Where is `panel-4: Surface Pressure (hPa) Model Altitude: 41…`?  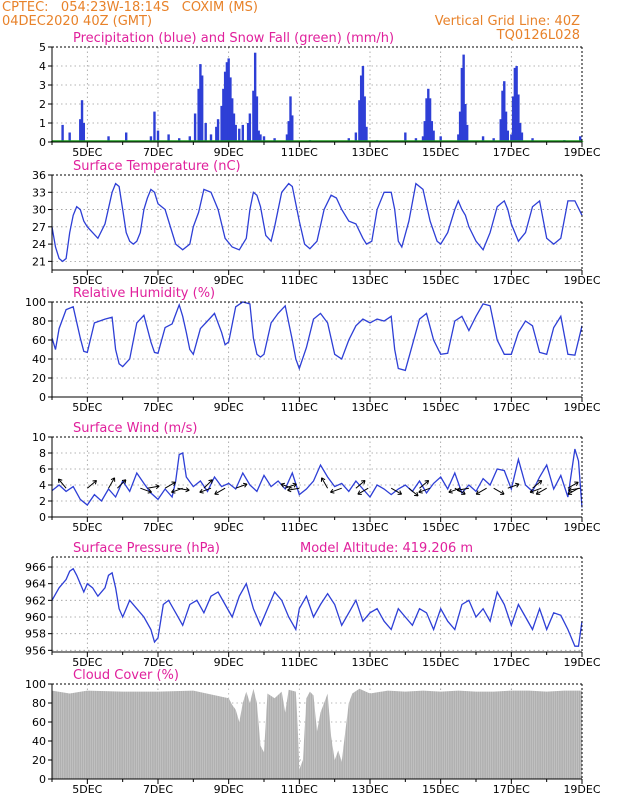
panel-4: Surface Pressure (hPa) Model Altitude: 41… is located at coordinates (313, 605).